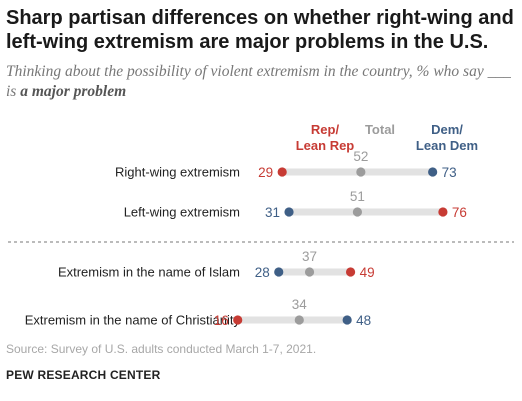  What do you see at coordinates (133, 320) in the screenshot?
I see `category-label: Extremism in the name of Christianity` at bounding box center [133, 320].